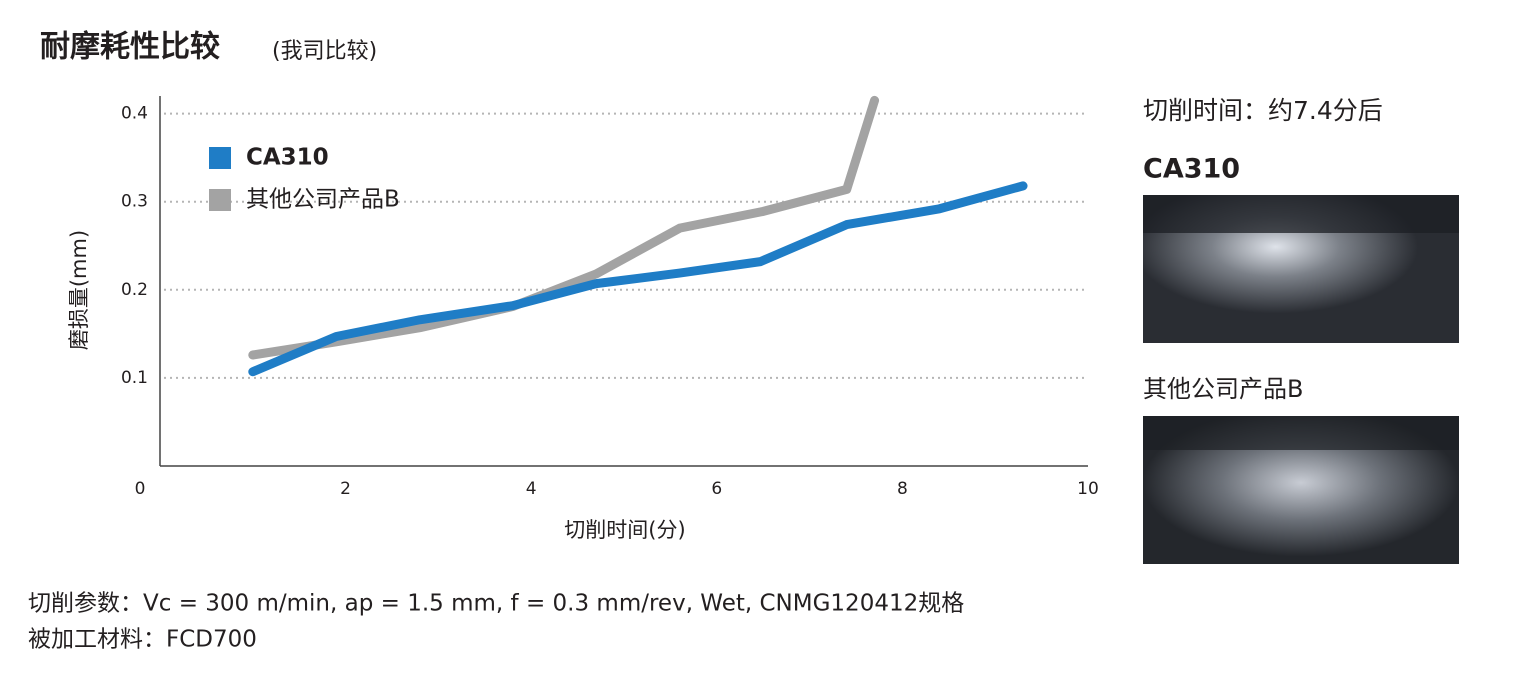  I want to click on legend-label: 其他公司产品B, so click(323, 200).